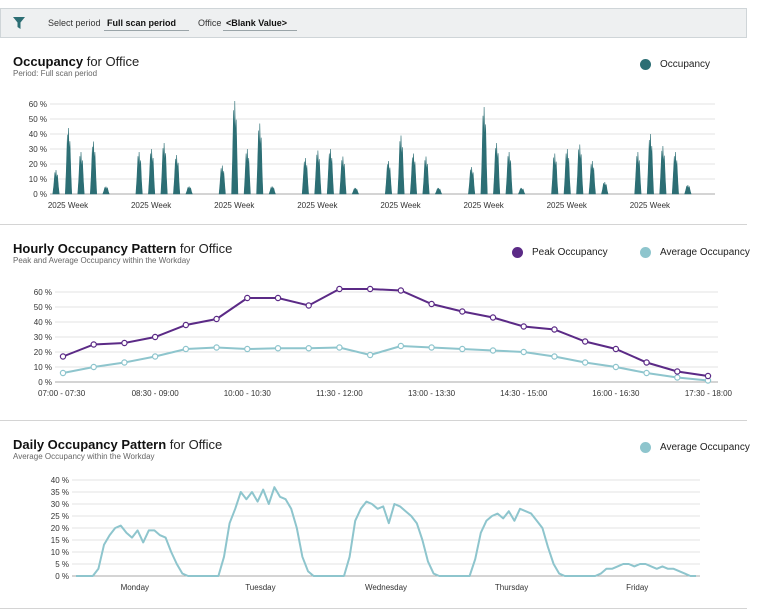 This screenshot has width=768, height=610. Describe the element at coordinates (74, 23) in the screenshot. I see `select-period-label: Select period` at that location.